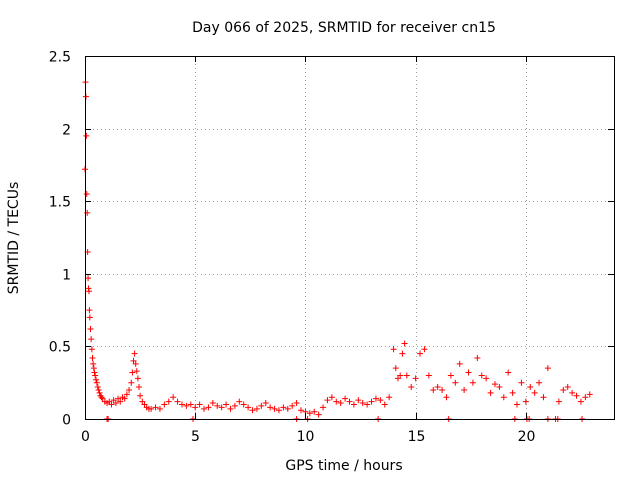 Image resolution: width=640 pixels, height=480 pixels. What do you see at coordinates (85, 437) in the screenshot?
I see `x-tick-label: 0` at bounding box center [85, 437].